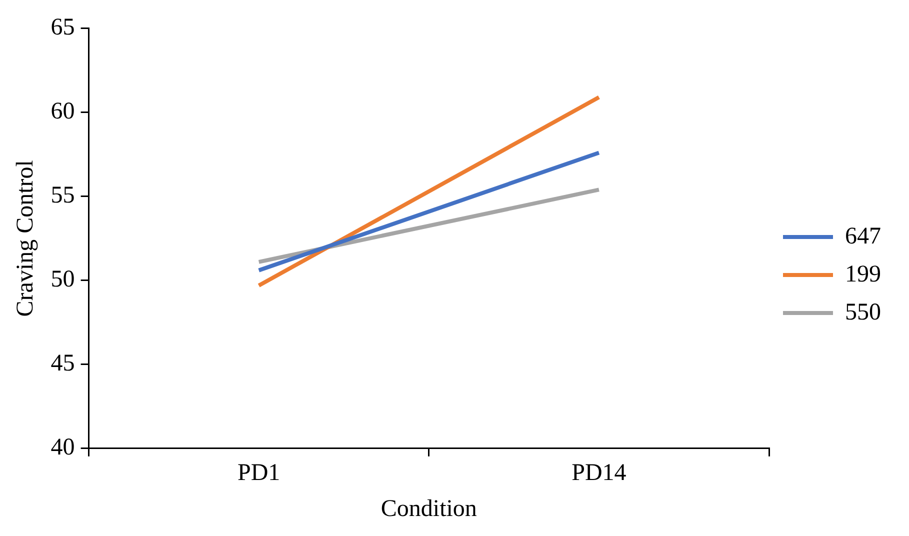  Describe the element at coordinates (863, 236) in the screenshot. I see `legend-label: 647` at that location.